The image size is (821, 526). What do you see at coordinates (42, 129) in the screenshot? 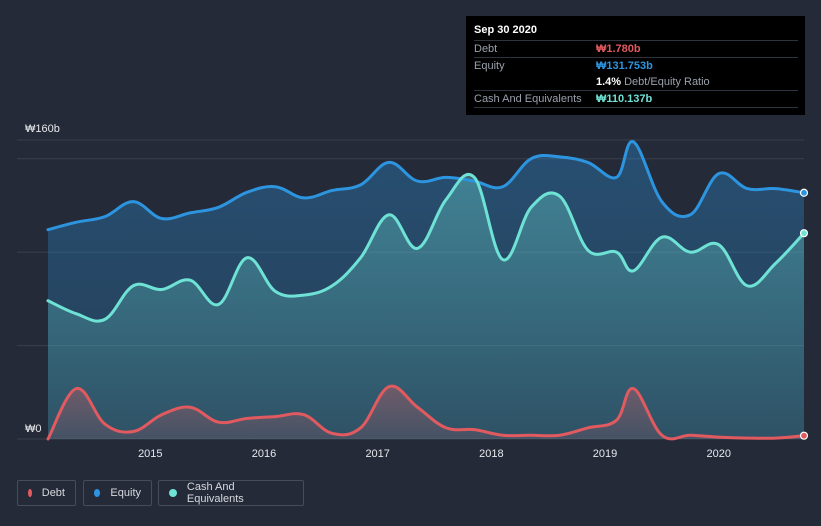
I see `y-tick-label-top: ₩160b` at bounding box center [42, 129].